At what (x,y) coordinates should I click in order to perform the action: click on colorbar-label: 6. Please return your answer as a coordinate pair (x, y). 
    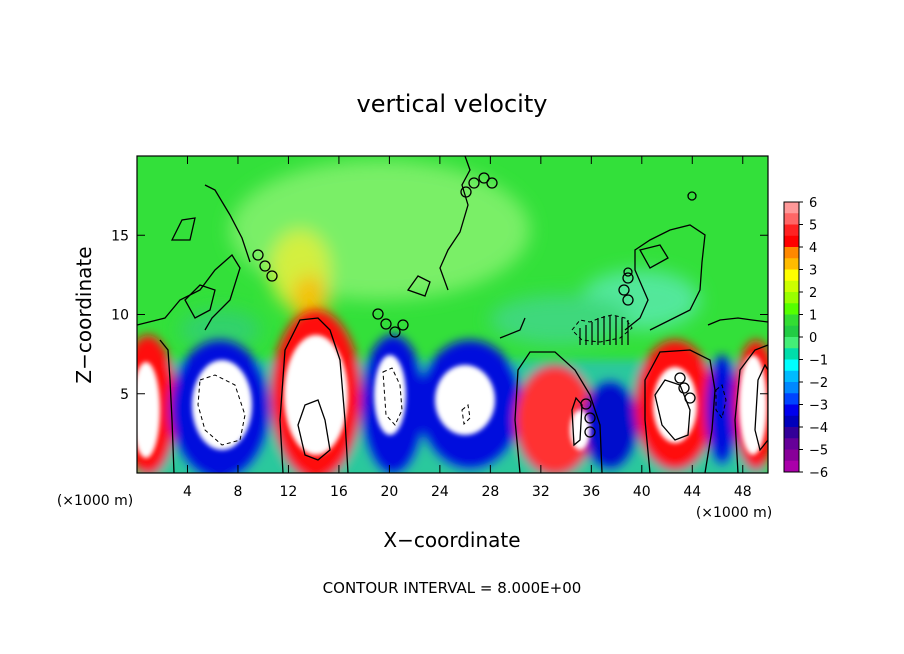
    Looking at the image, I should click on (813, 203).